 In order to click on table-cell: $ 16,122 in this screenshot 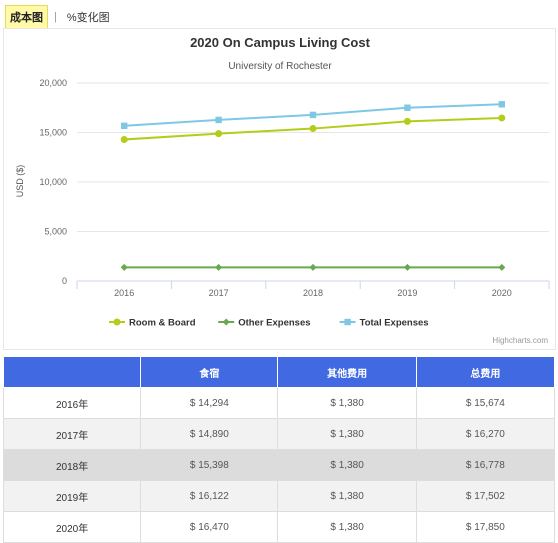, I will do `click(209, 496)`.